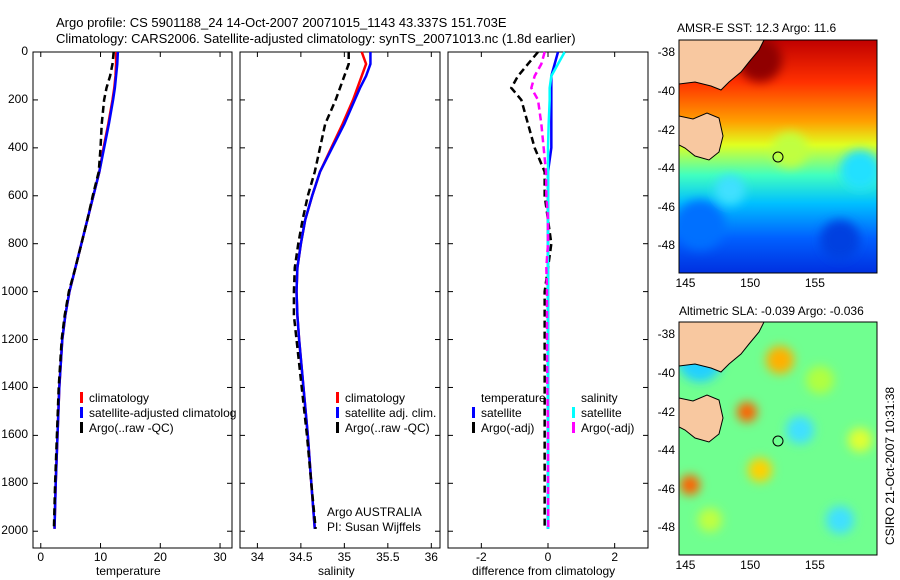  What do you see at coordinates (599, 398) in the screenshot?
I see `legend-header: salinity` at bounding box center [599, 398].